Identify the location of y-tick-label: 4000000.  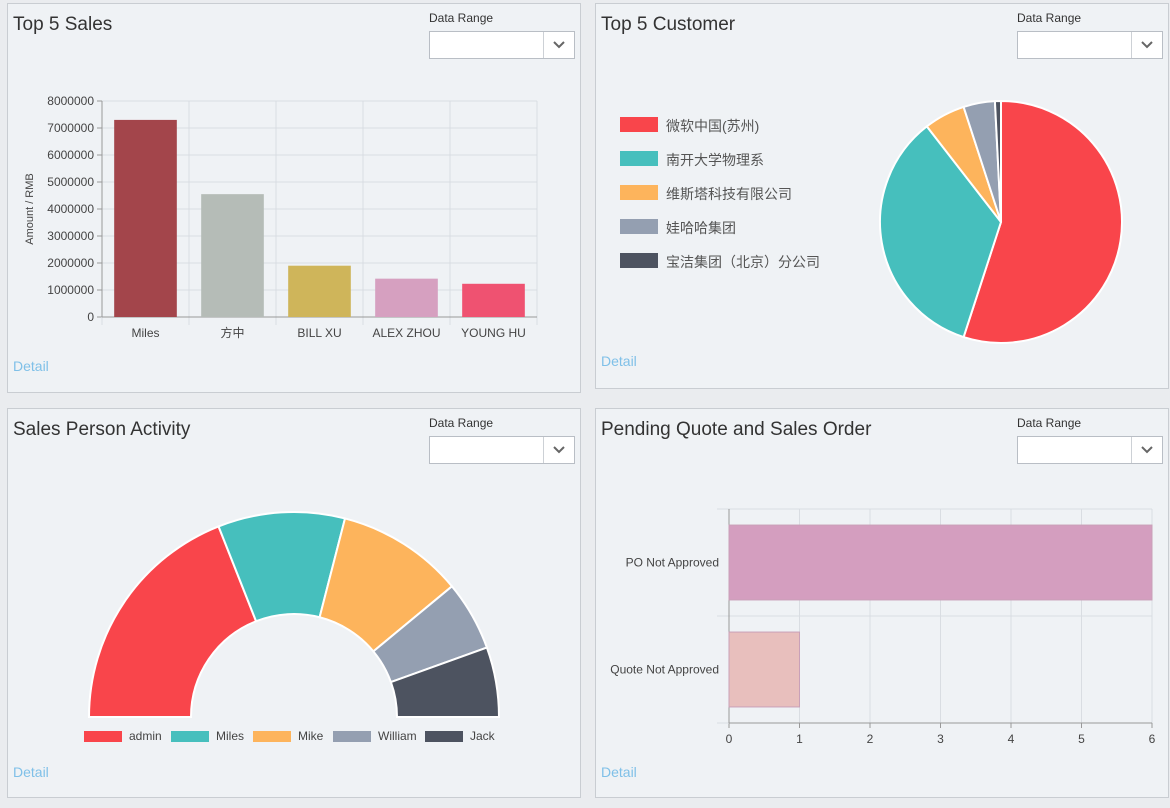
(70, 209).